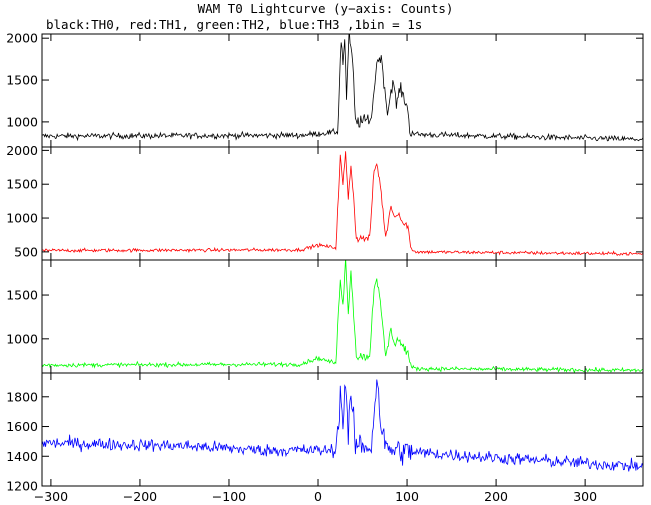  What do you see at coordinates (22, 396) in the screenshot?
I see `y-tick-label: 1800` at bounding box center [22, 396].